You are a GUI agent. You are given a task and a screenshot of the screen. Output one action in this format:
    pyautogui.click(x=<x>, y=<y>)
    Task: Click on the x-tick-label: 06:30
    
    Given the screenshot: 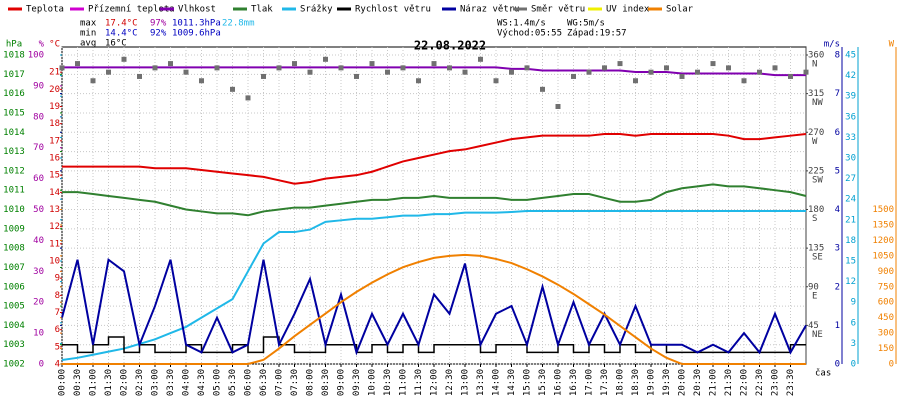 What is the action you would take?
    pyautogui.click(x=264, y=382)
    